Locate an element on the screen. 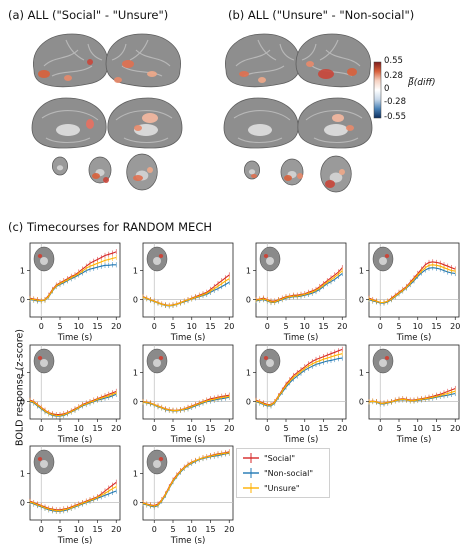  colorbar-tick: 0.55 is located at coordinates (393, 61).